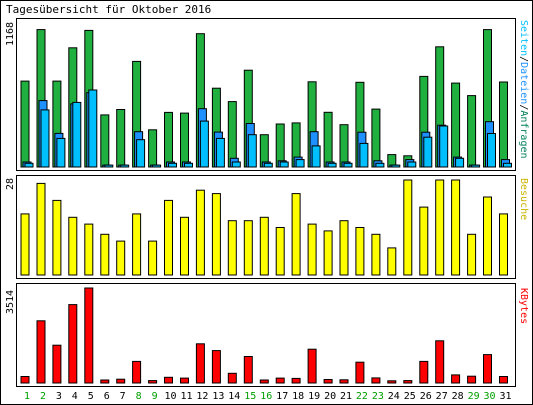  What do you see at coordinates (298, 396) in the screenshot?
I see `x-label-day-18: 18` at bounding box center [298, 396].